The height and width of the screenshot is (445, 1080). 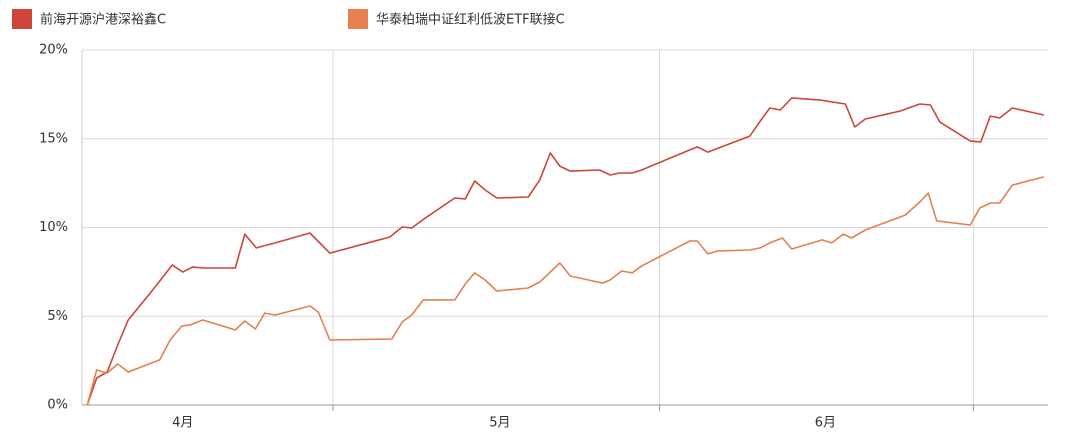 What do you see at coordinates (53, 227) in the screenshot?
I see `y-tick-label: 10%` at bounding box center [53, 227].